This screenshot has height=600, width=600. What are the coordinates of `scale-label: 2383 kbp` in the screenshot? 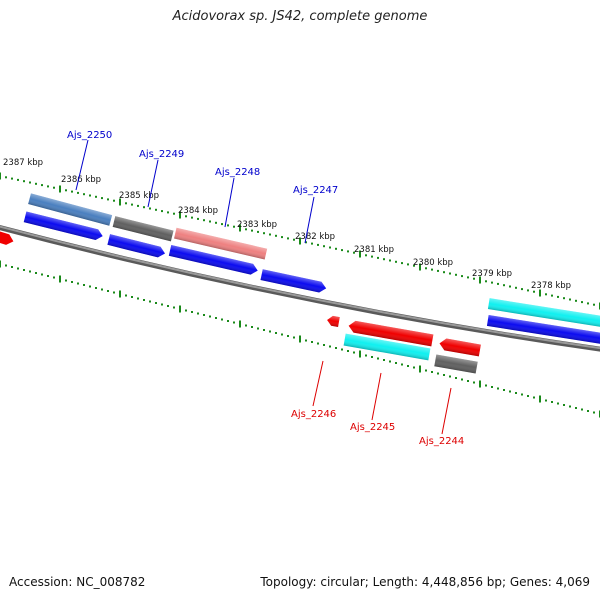 It's located at (257, 225).